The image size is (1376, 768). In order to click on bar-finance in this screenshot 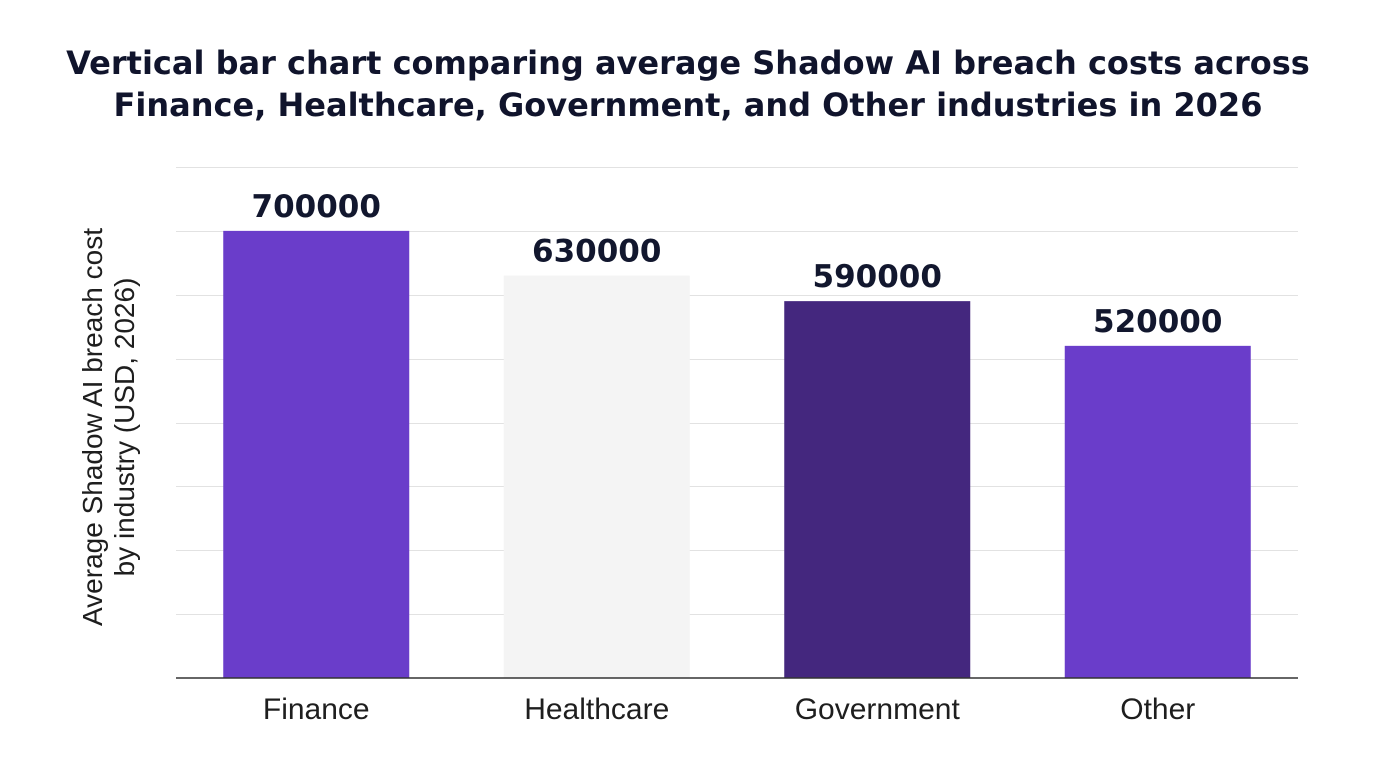, I will do `click(316, 454)`.